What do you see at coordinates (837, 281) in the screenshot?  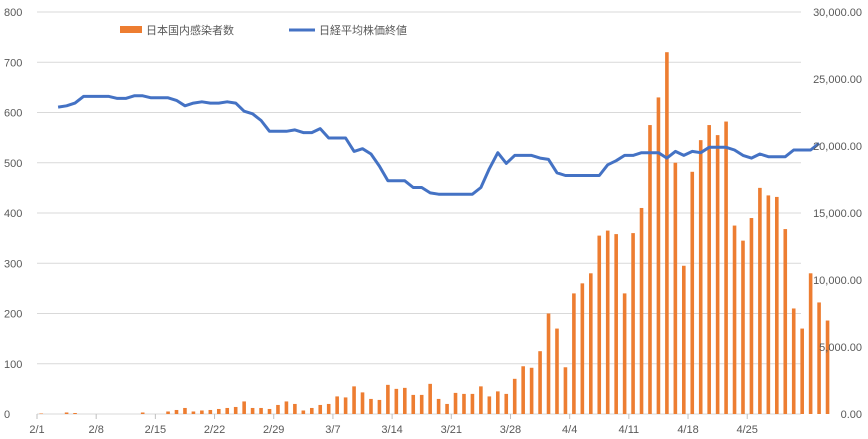 I see `right-tick-label: 10,000.00` at bounding box center [837, 281].